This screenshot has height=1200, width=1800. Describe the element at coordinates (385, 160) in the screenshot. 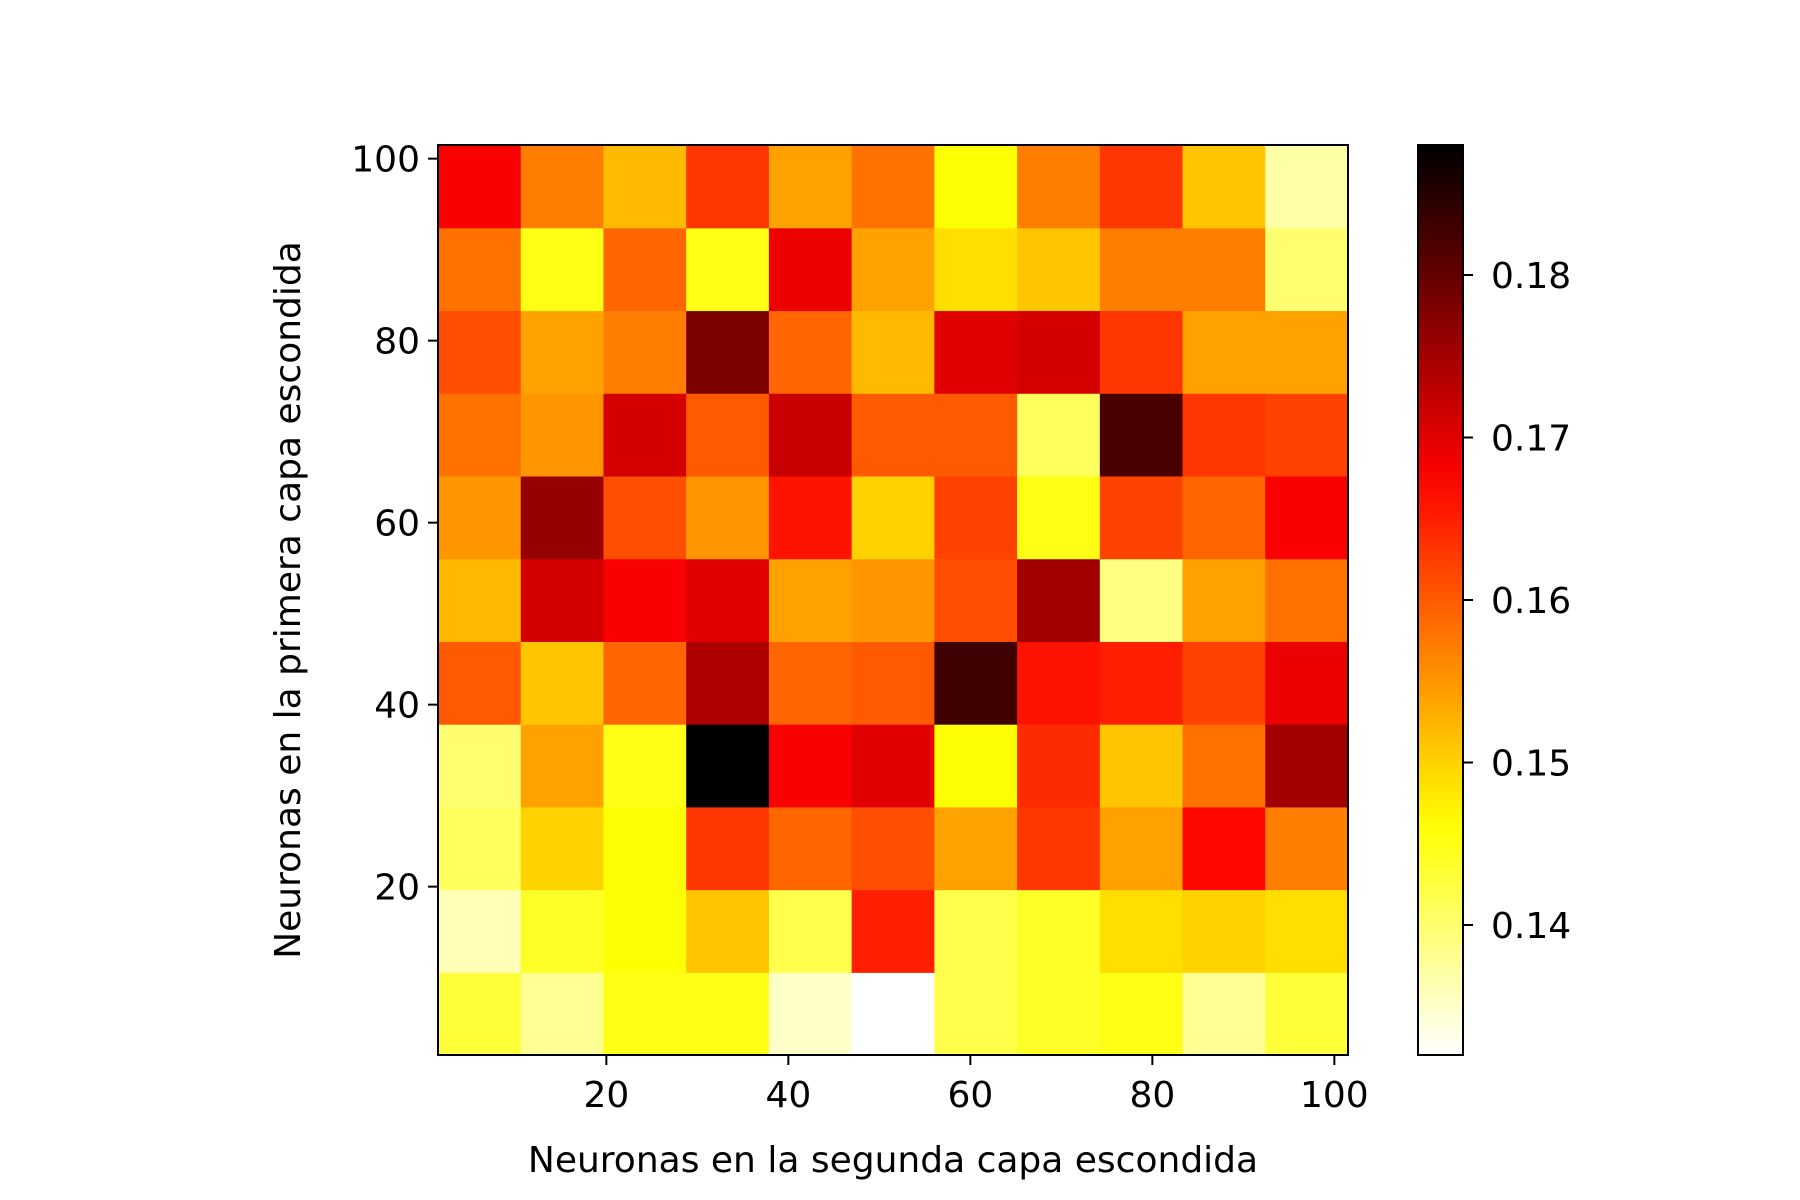

I see `y-tick-label: 100` at that location.